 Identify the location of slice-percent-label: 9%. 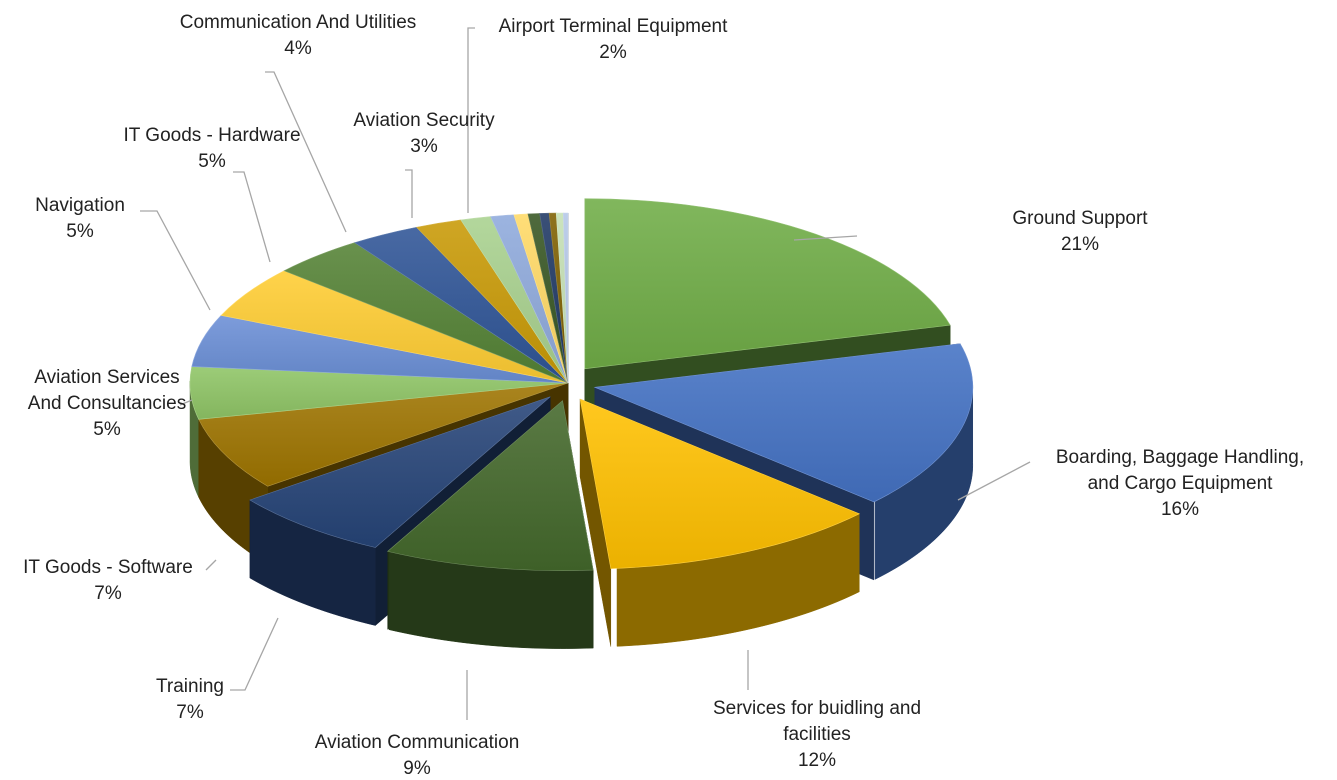
(417, 768).